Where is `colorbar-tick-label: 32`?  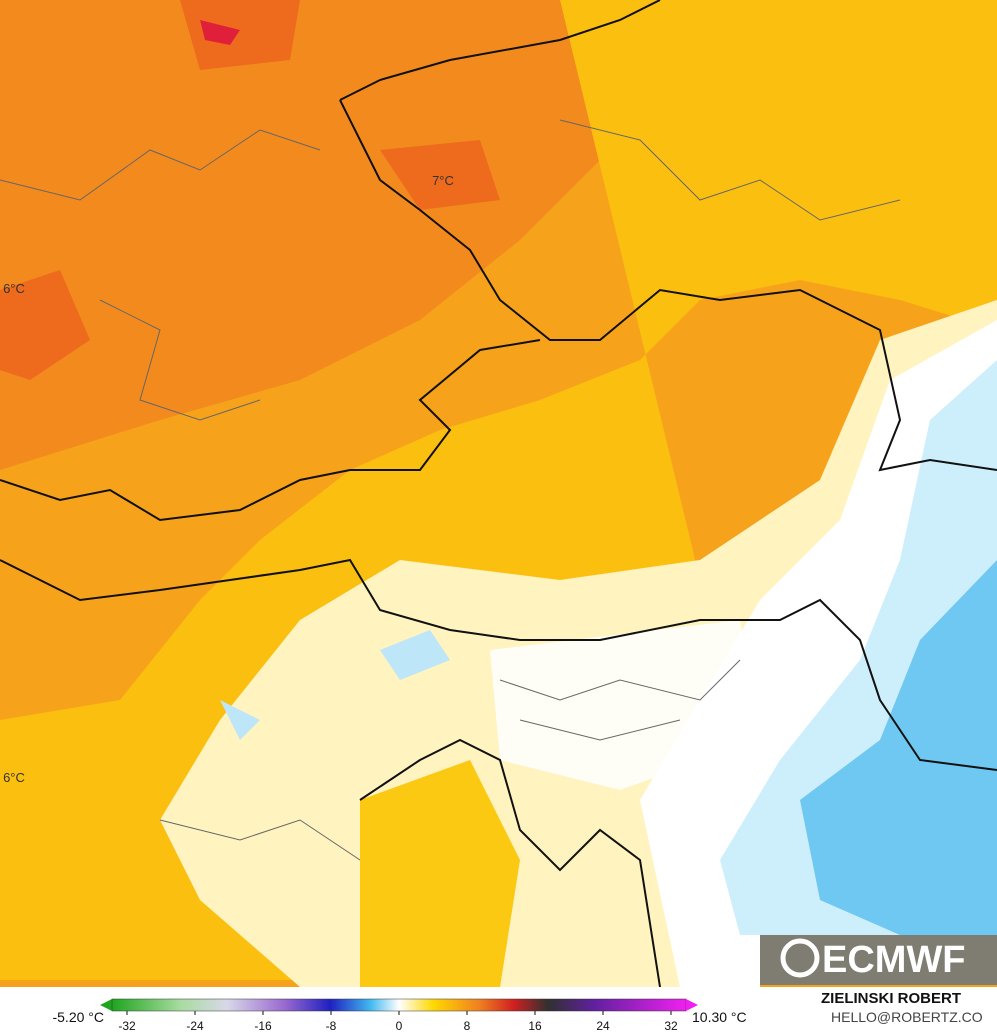
colorbar-tick-label: 32 is located at coordinates (671, 1026).